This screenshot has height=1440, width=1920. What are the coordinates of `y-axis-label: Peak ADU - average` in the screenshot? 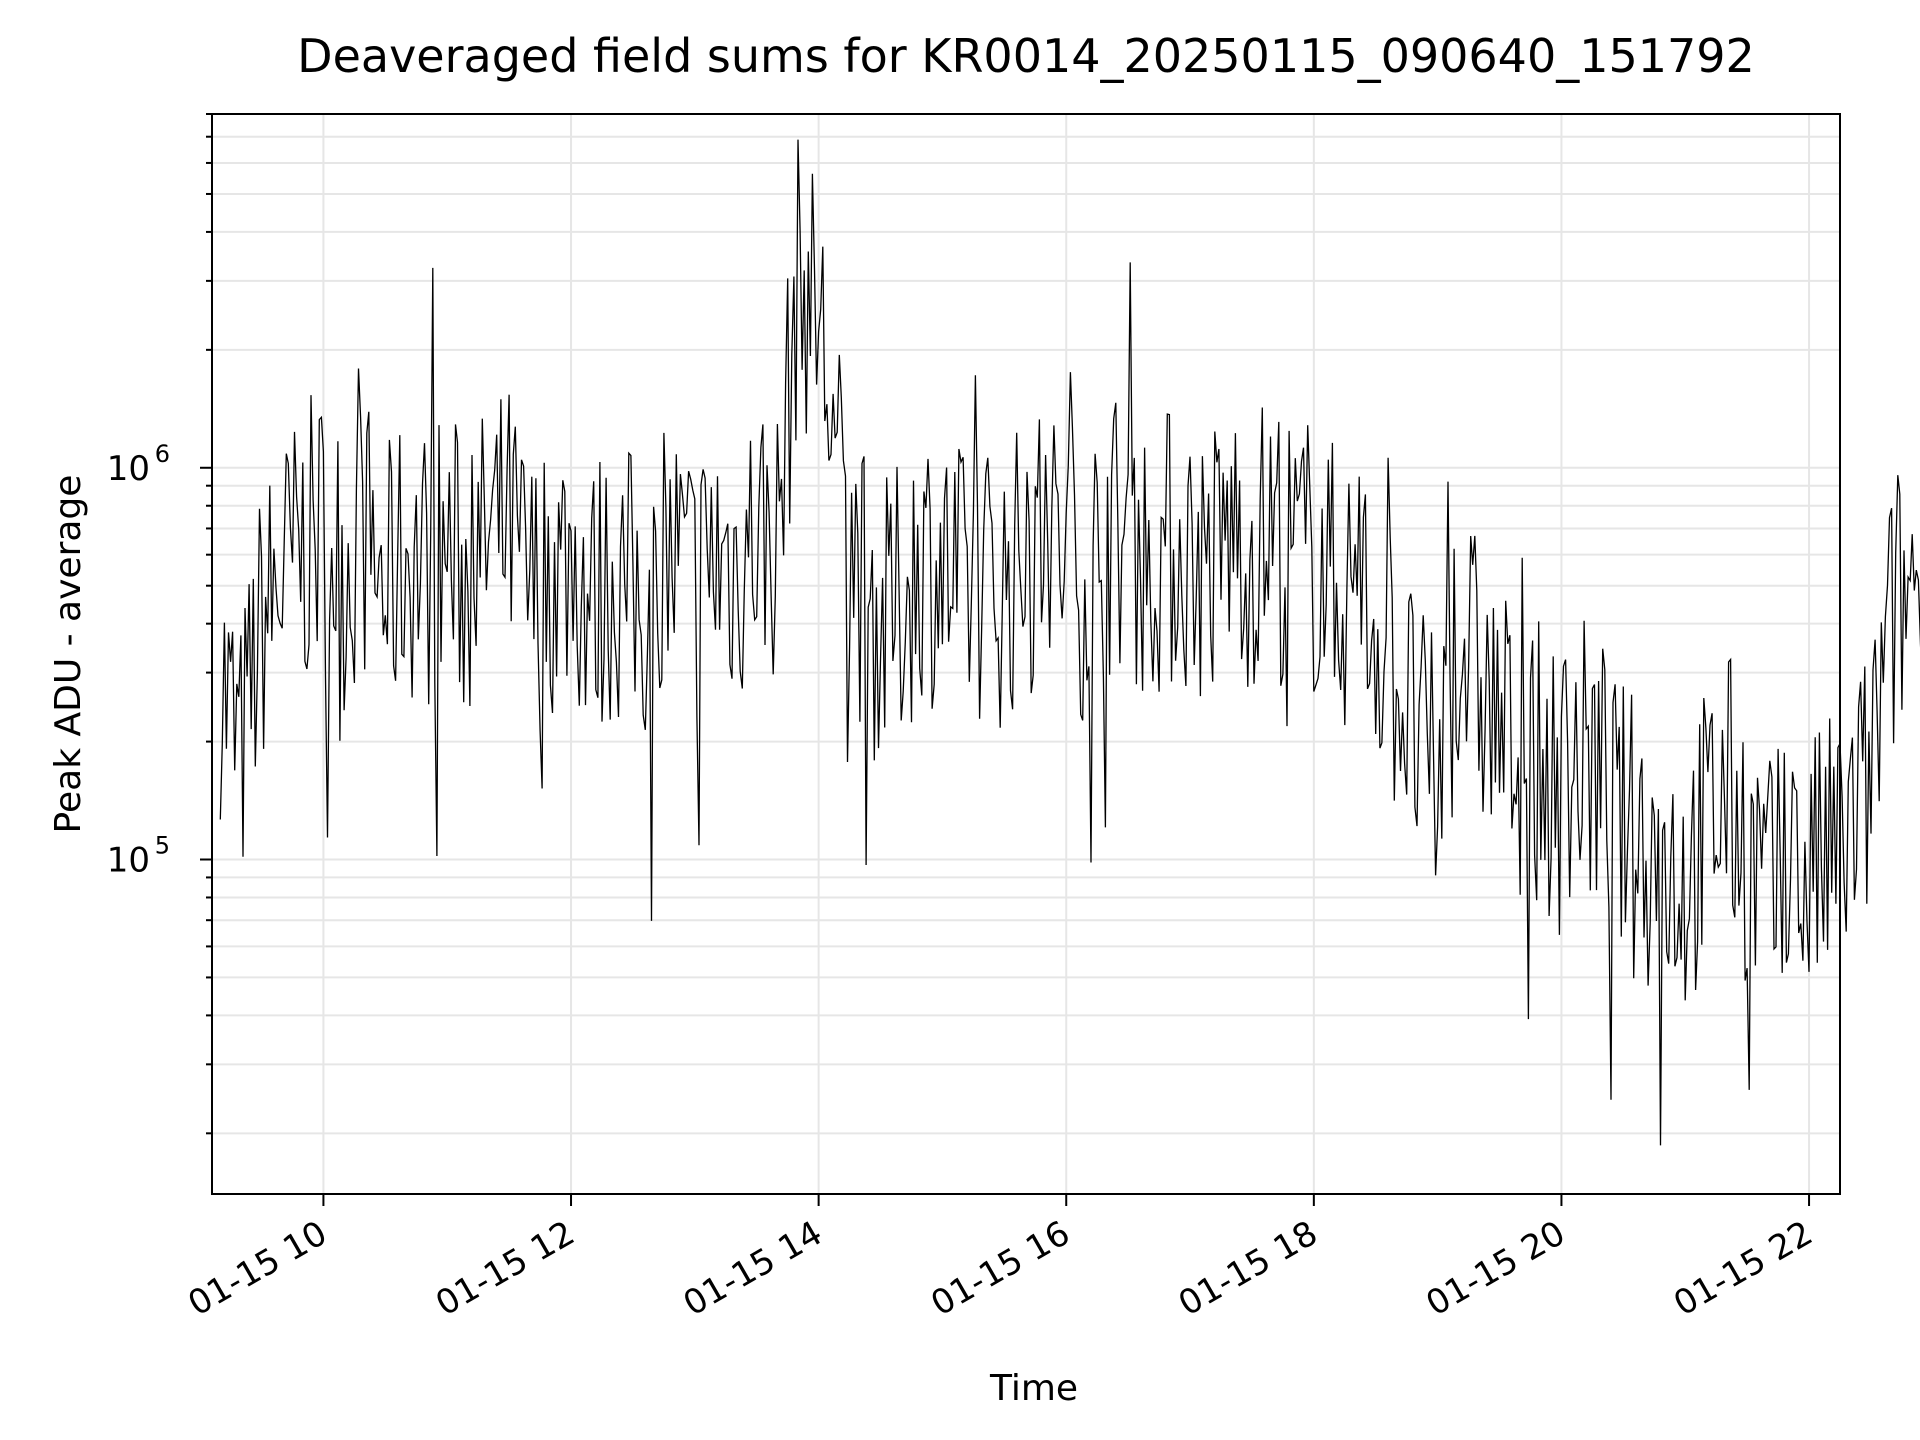 It's located at (68, 654).